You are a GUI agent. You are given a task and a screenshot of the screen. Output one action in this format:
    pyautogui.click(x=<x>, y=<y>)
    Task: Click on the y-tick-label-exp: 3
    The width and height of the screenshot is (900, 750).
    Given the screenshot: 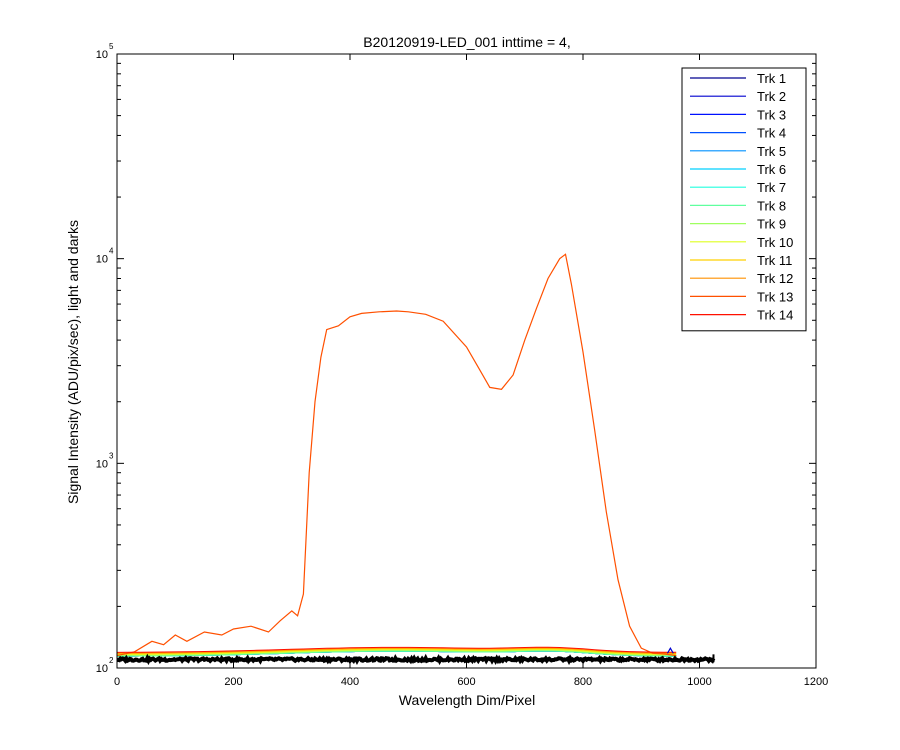 What is the action you would take?
    pyautogui.click(x=111, y=455)
    